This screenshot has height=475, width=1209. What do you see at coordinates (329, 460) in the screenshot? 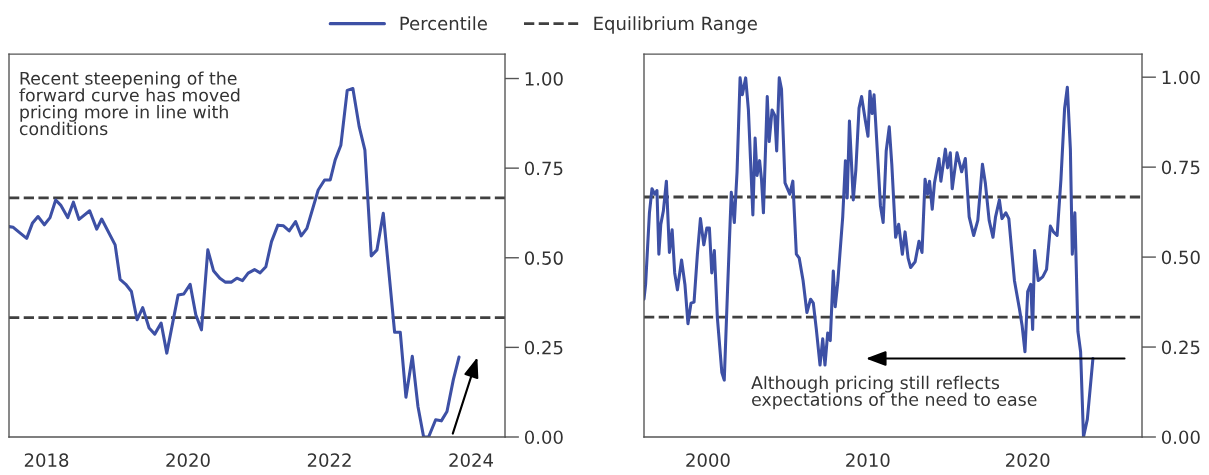
I see `x-tick-label: 2022` at bounding box center [329, 460].